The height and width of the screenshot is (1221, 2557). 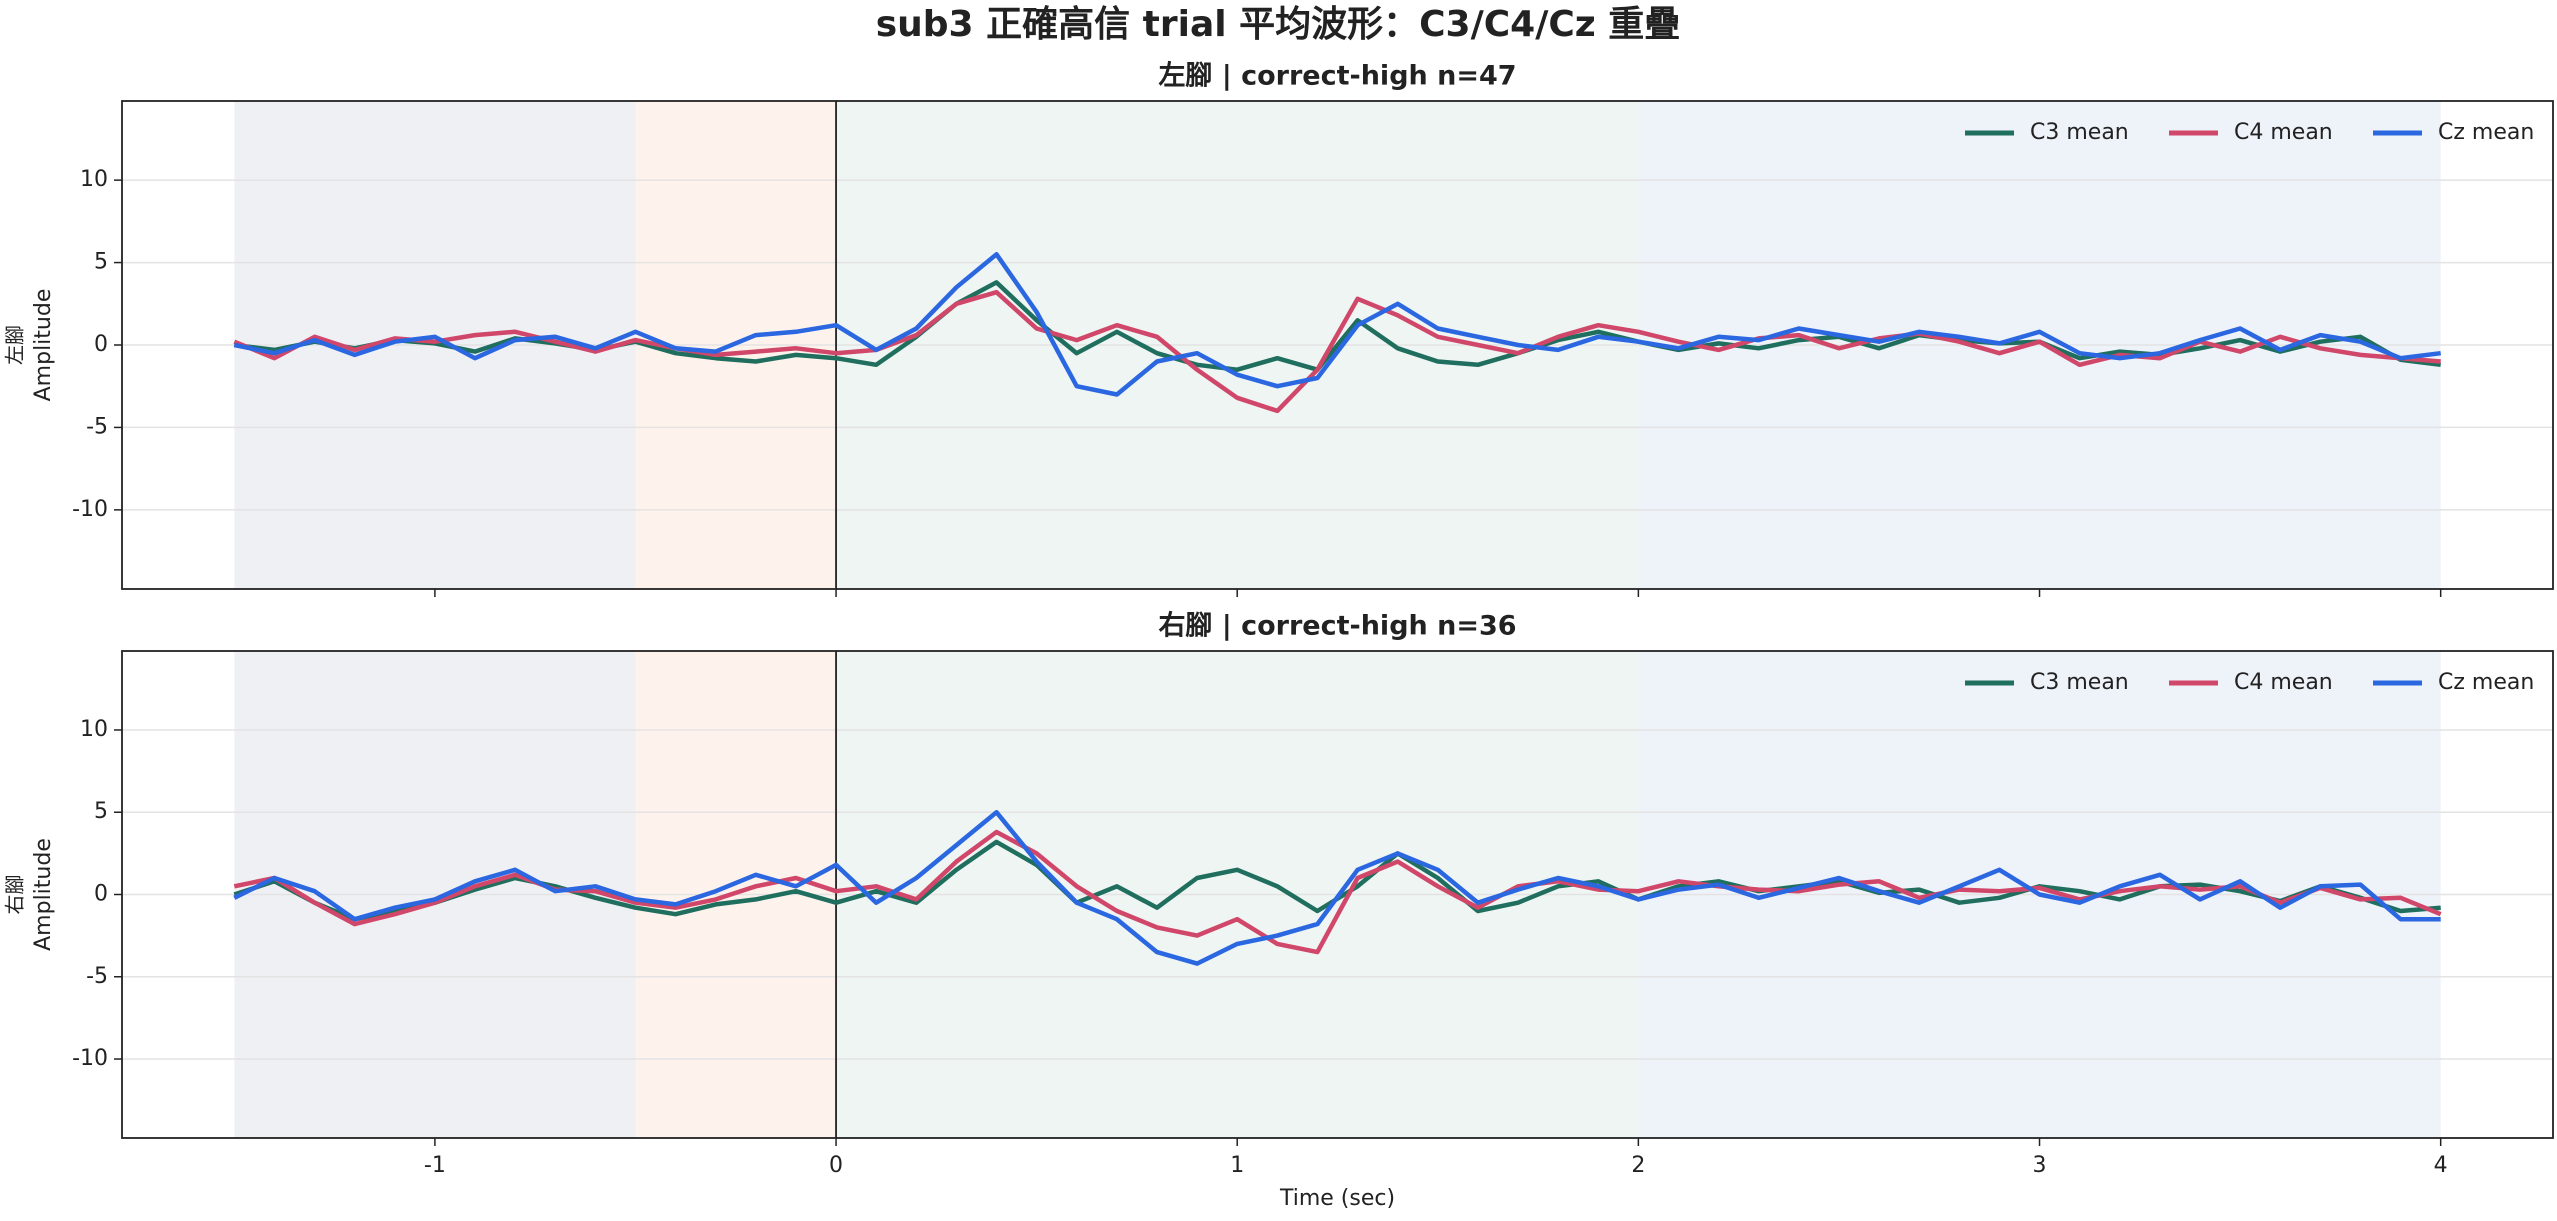 What do you see at coordinates (15, 895) in the screenshot?
I see `y-label-group: 右腳` at bounding box center [15, 895].